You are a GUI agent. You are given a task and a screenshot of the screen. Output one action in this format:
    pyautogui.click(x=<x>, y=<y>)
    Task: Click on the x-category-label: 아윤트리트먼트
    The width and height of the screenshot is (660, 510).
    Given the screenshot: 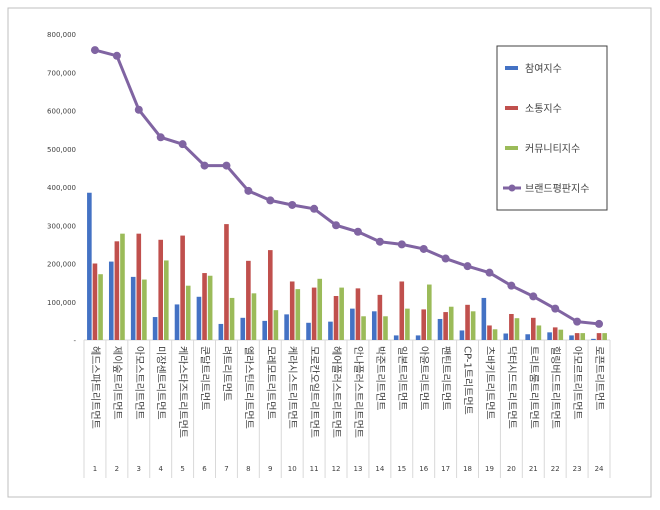 What is the action you would take?
    pyautogui.click(x=424, y=378)
    